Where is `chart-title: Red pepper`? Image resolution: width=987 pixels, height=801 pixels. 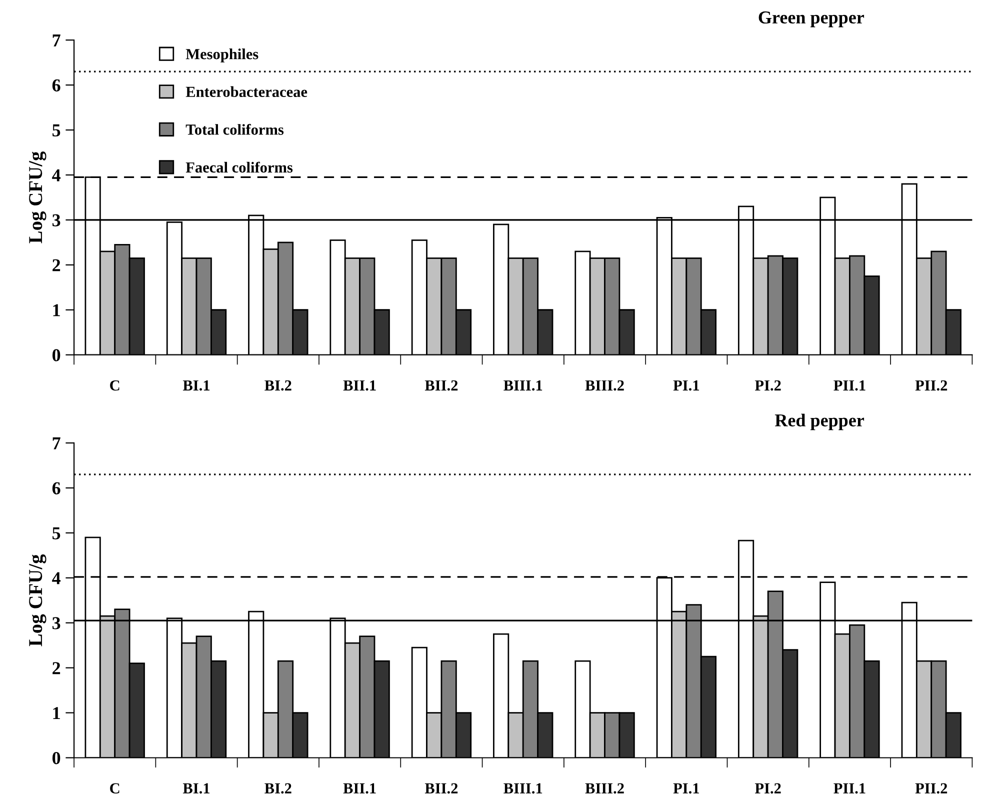
chart-title: Red pepper is located at coordinates (819, 422).